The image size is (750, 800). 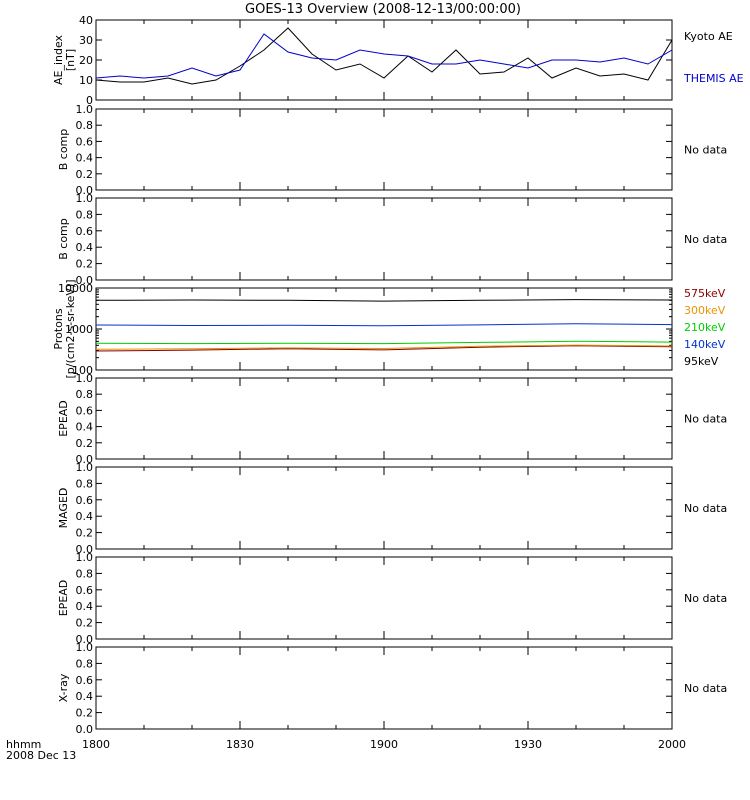 I want to click on protons-series-95kev, so click(x=384, y=300).